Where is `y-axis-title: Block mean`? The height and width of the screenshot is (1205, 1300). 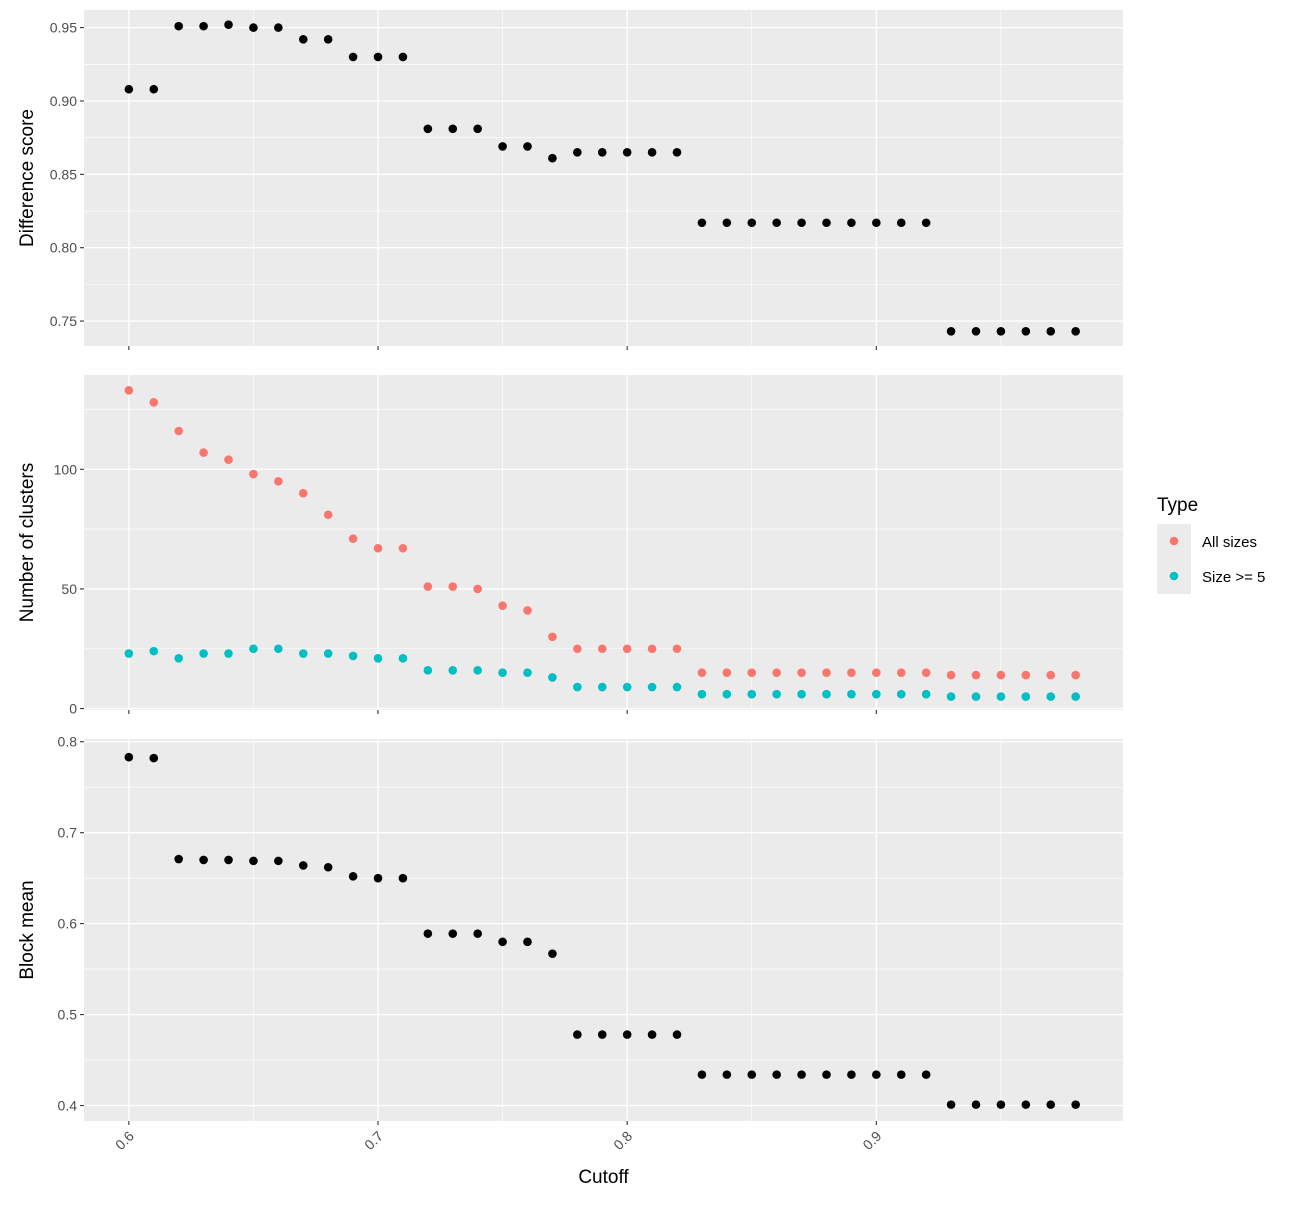
y-axis-title: Block mean is located at coordinates (27, 929).